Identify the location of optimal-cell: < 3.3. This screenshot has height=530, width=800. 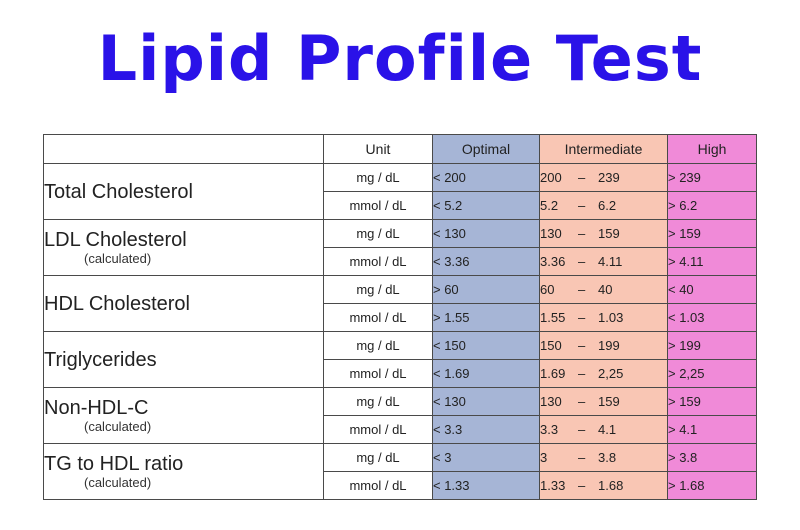
(486, 429).